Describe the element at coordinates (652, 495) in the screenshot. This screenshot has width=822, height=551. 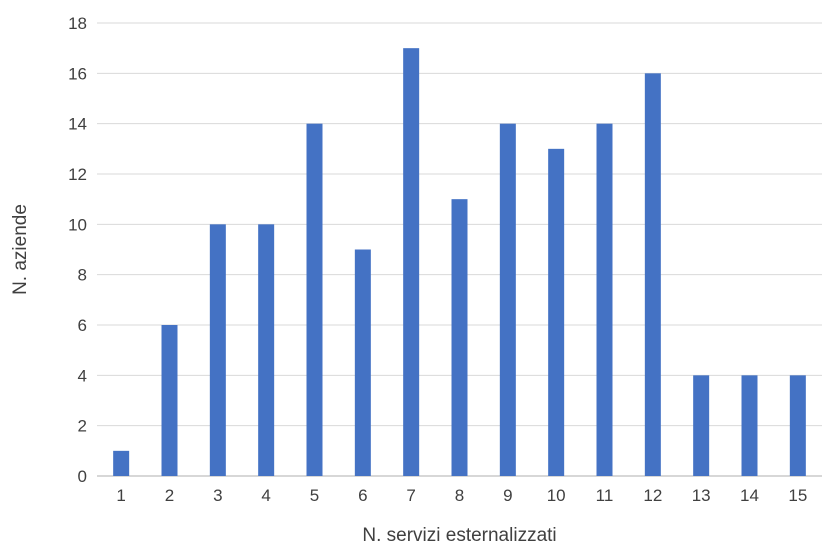
I see `x-tick-label: 12` at that location.